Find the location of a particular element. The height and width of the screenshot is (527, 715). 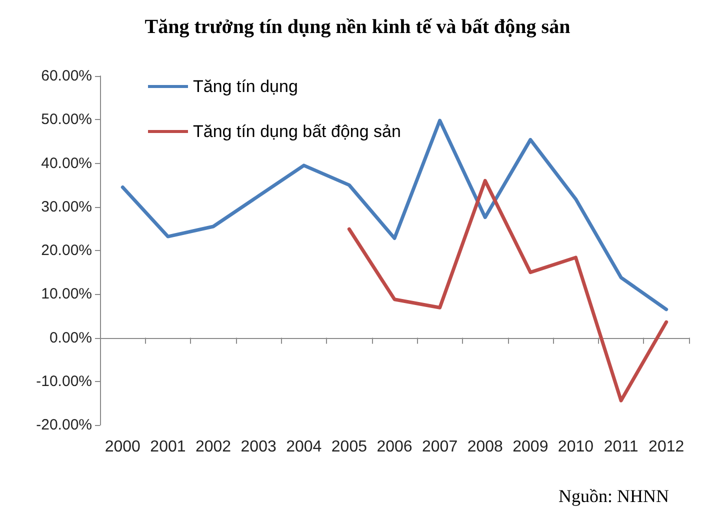

legend-label: Tăng tín dụng bất động sản is located at coordinates (297, 131).